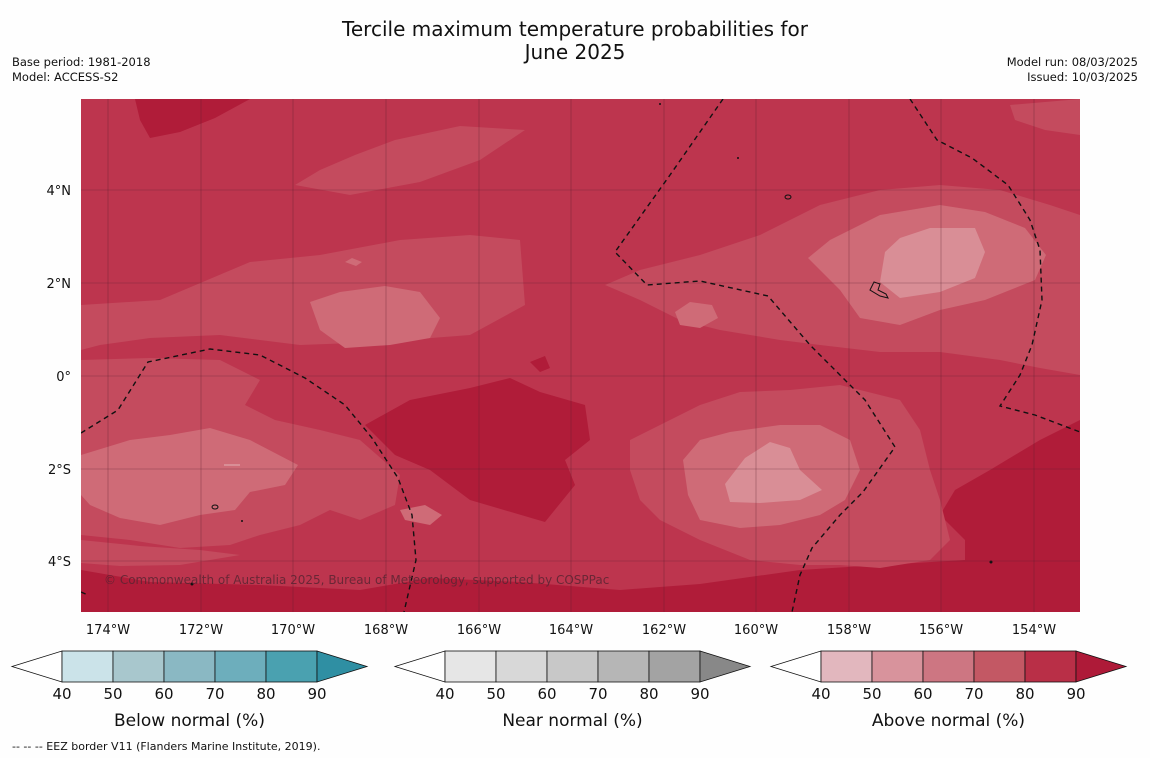  Describe the element at coordinates (1010, 516) in the screenshot. I see `field-above-80-90-southeast` at that location.